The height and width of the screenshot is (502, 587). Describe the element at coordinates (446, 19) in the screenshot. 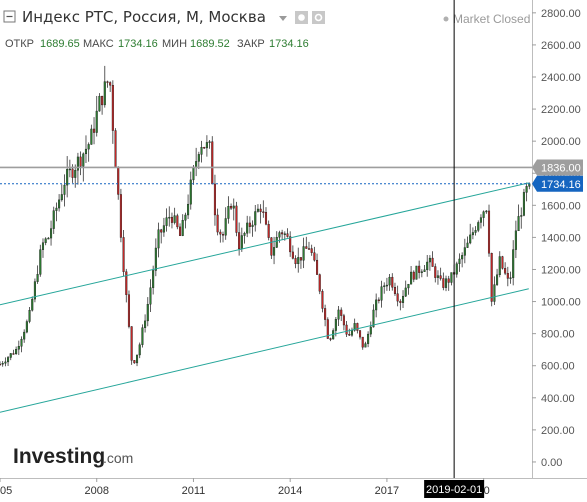

I see `status-dot-icon` at that location.